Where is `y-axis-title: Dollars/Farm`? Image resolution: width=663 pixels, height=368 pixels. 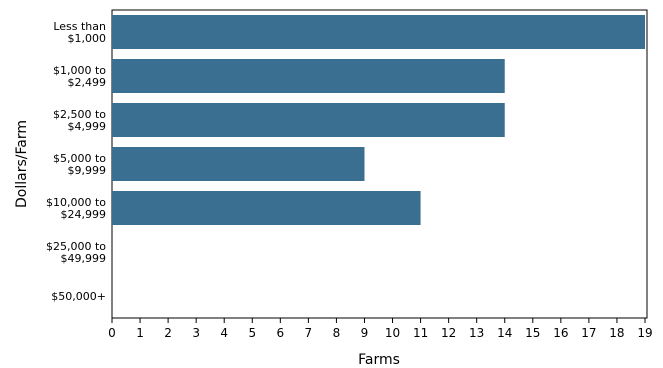
y-axis-title: Dollars/Farm is located at coordinates (22, 164).